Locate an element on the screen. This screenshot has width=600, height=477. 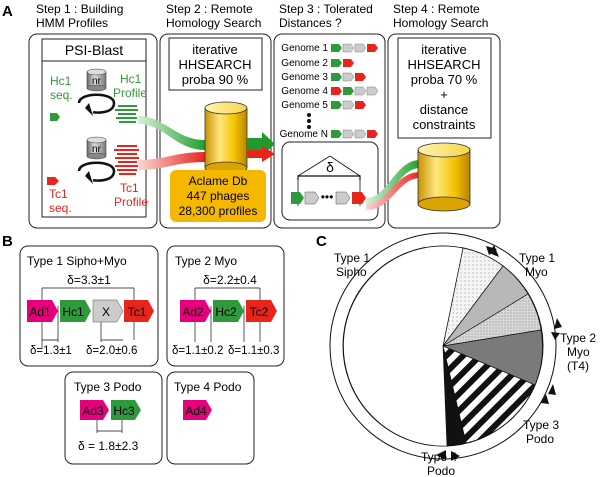
search-box-step4 is located at coordinates (444, 88).